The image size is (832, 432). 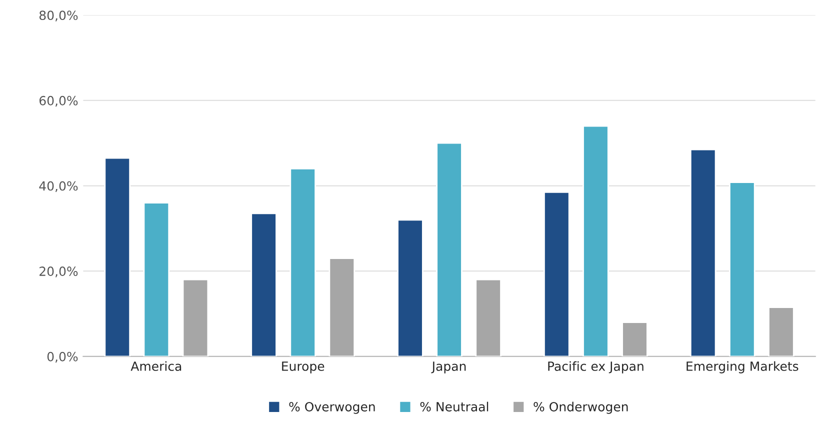 What do you see at coordinates (581, 408) in the screenshot?
I see `legend-label: % Onderwogen` at bounding box center [581, 408].